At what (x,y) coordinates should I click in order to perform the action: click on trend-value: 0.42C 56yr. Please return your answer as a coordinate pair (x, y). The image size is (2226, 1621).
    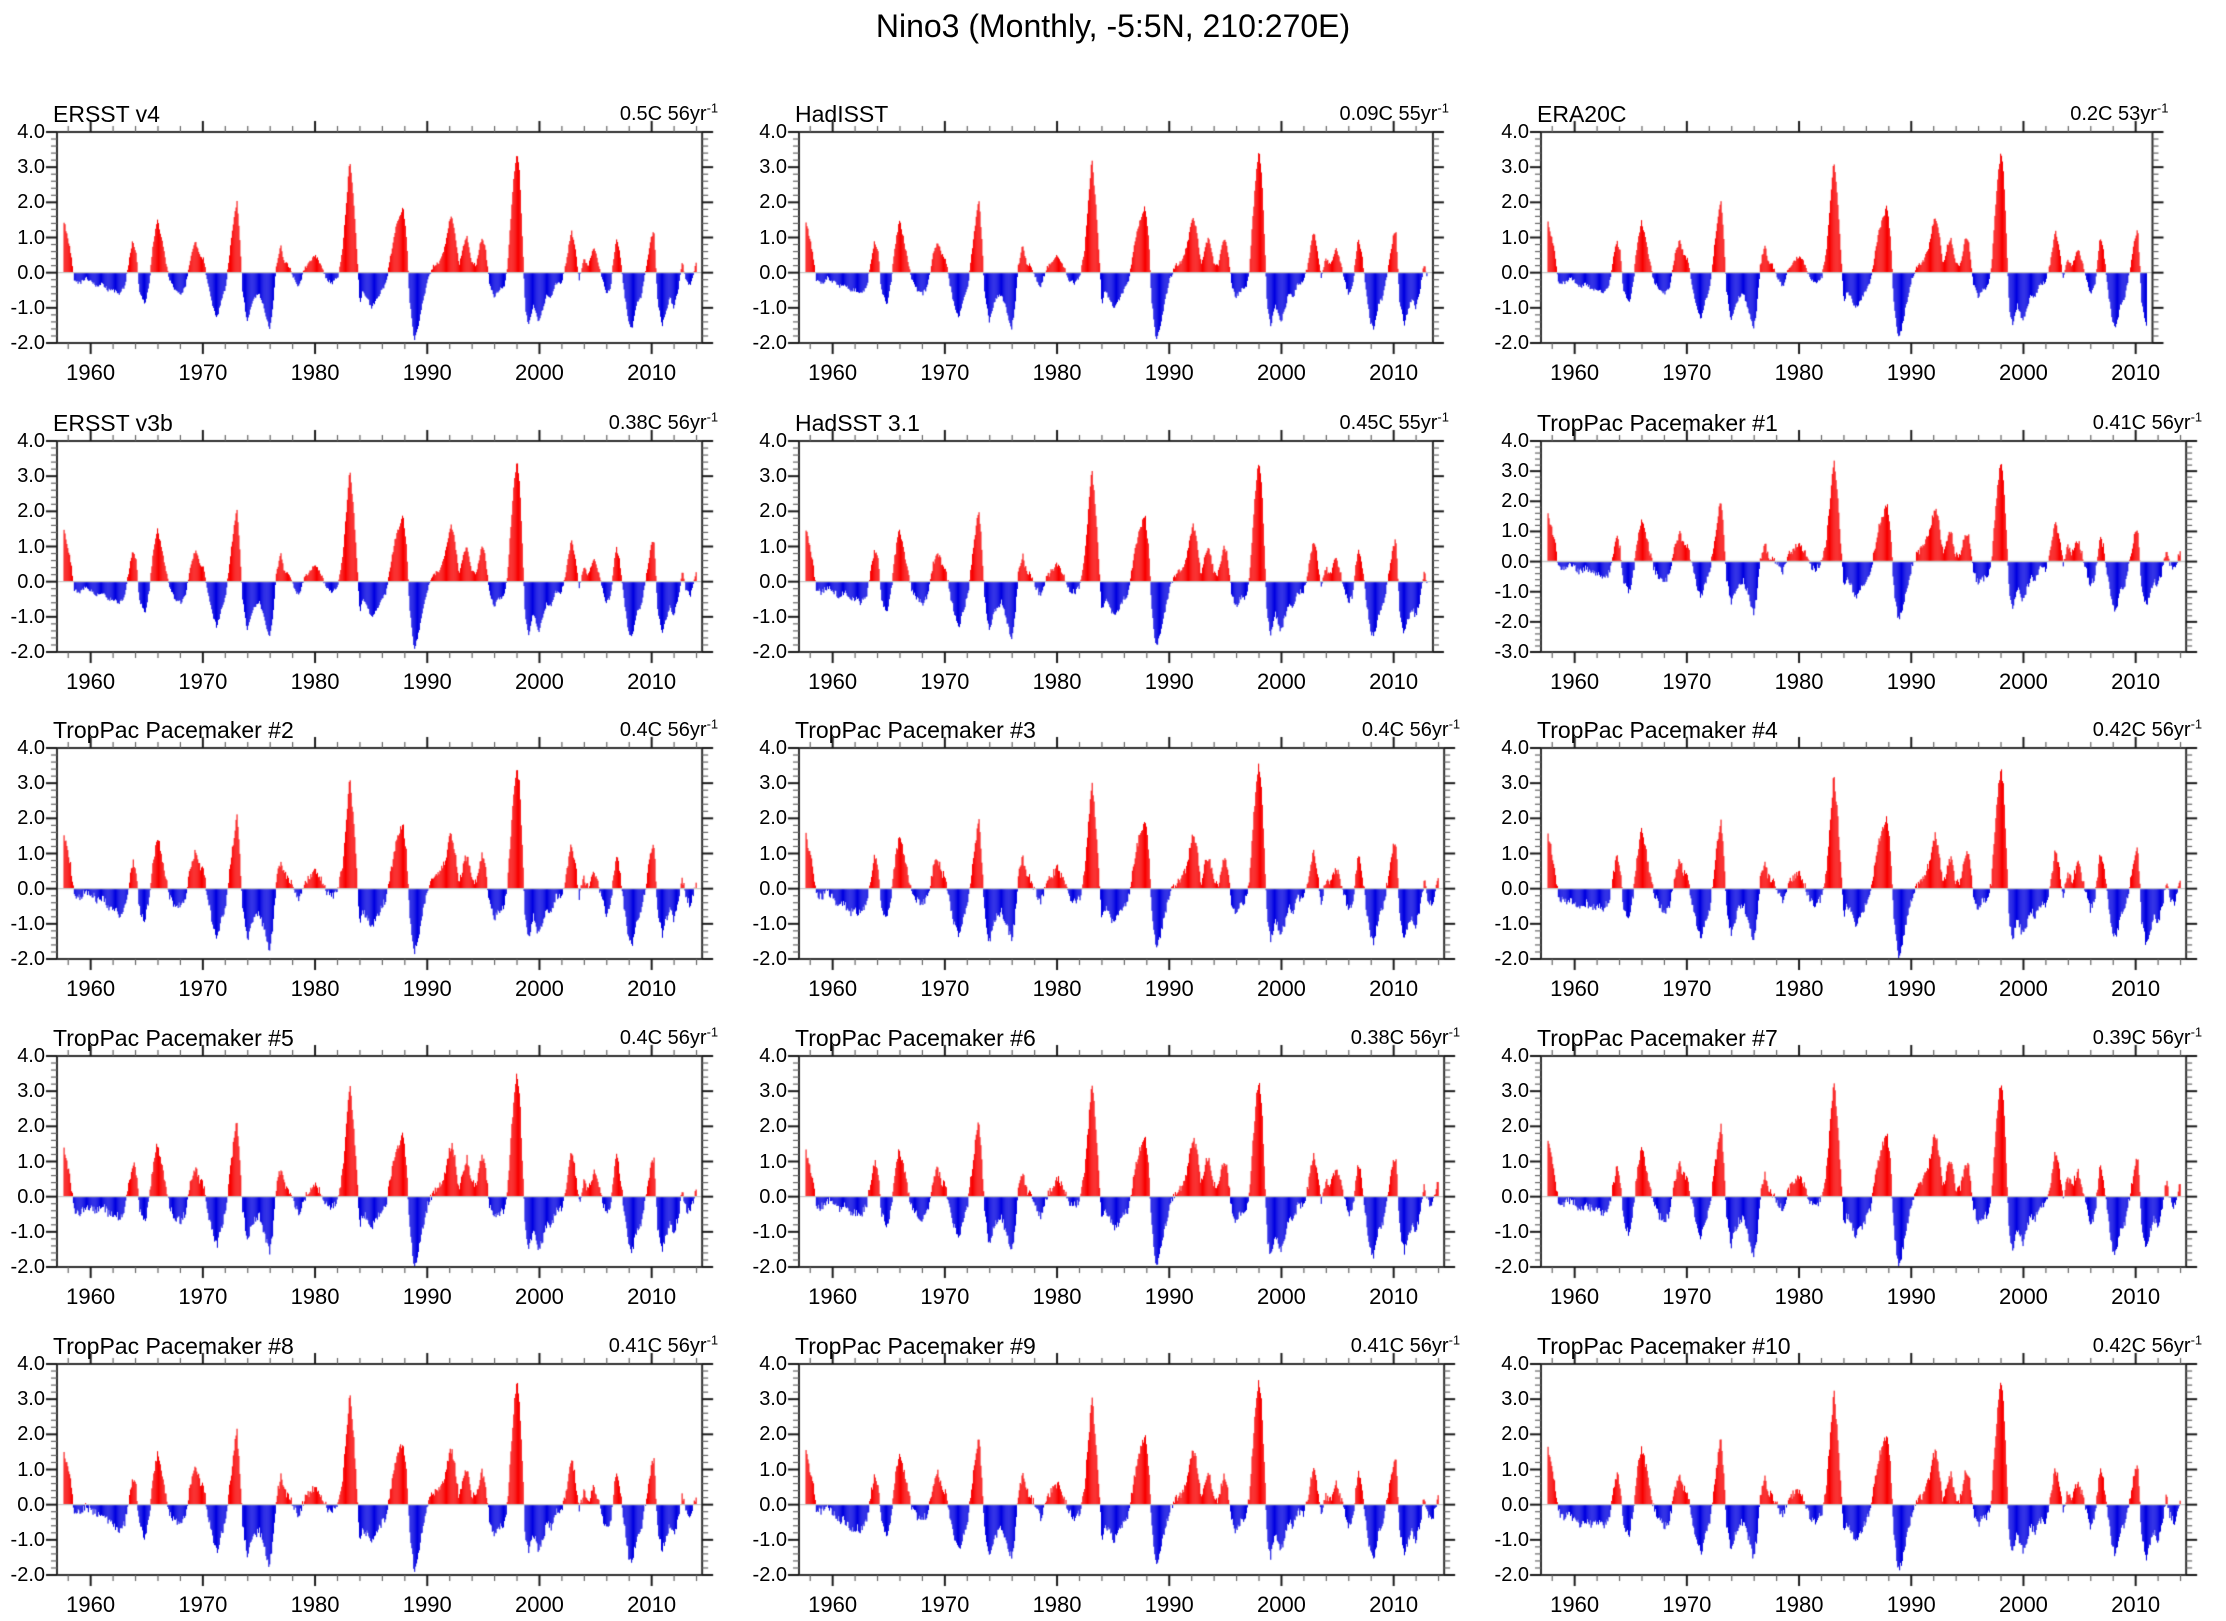
    Looking at the image, I should click on (2141, 1346).